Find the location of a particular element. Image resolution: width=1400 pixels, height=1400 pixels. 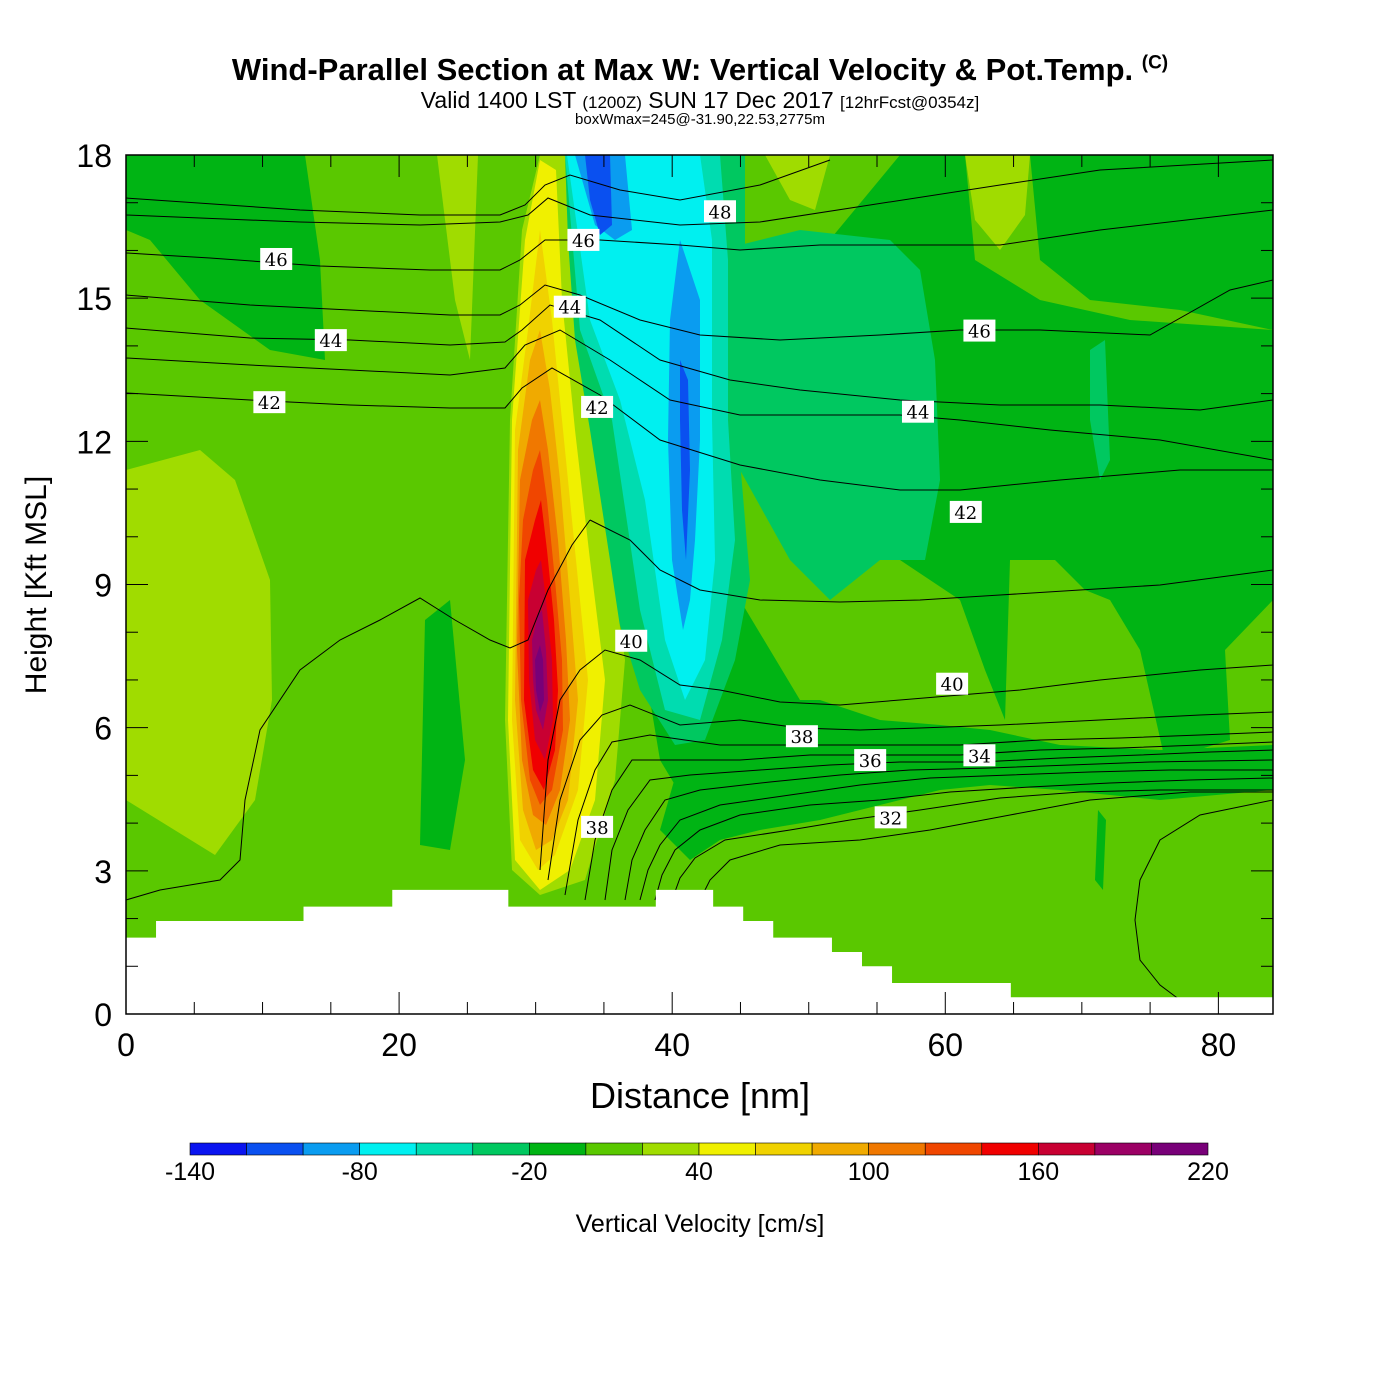

contour-label-text: 32 is located at coordinates (890, 818).